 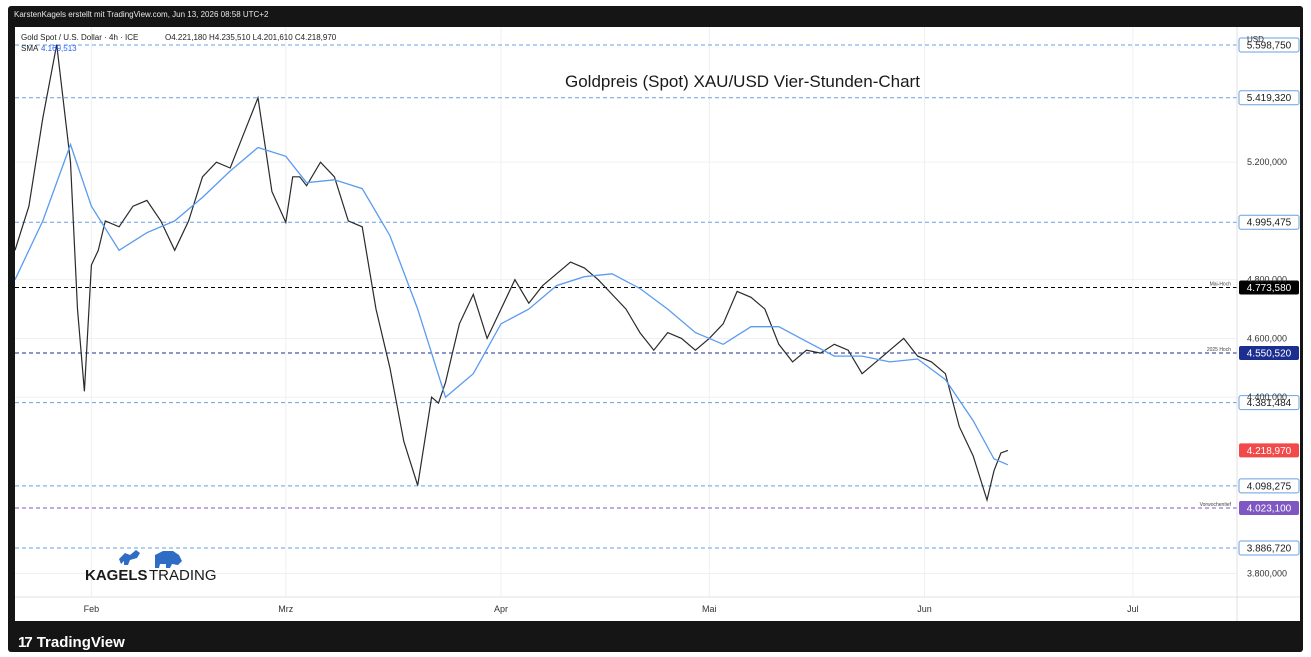 I want to click on kagels-trading-logo: KAGELS TRADING, so click(x=151, y=567).